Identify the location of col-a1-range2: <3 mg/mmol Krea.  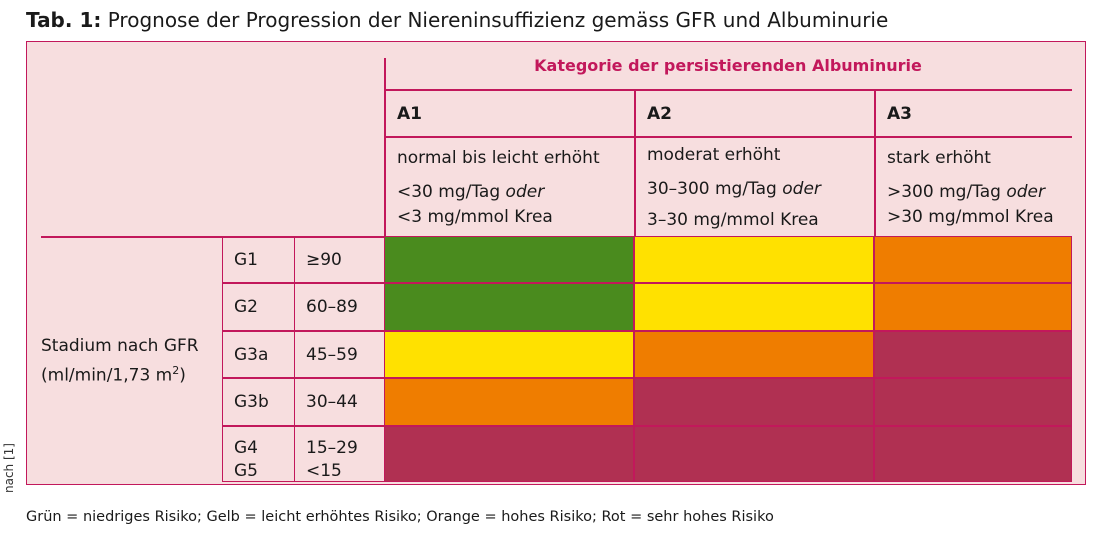
(475, 217).